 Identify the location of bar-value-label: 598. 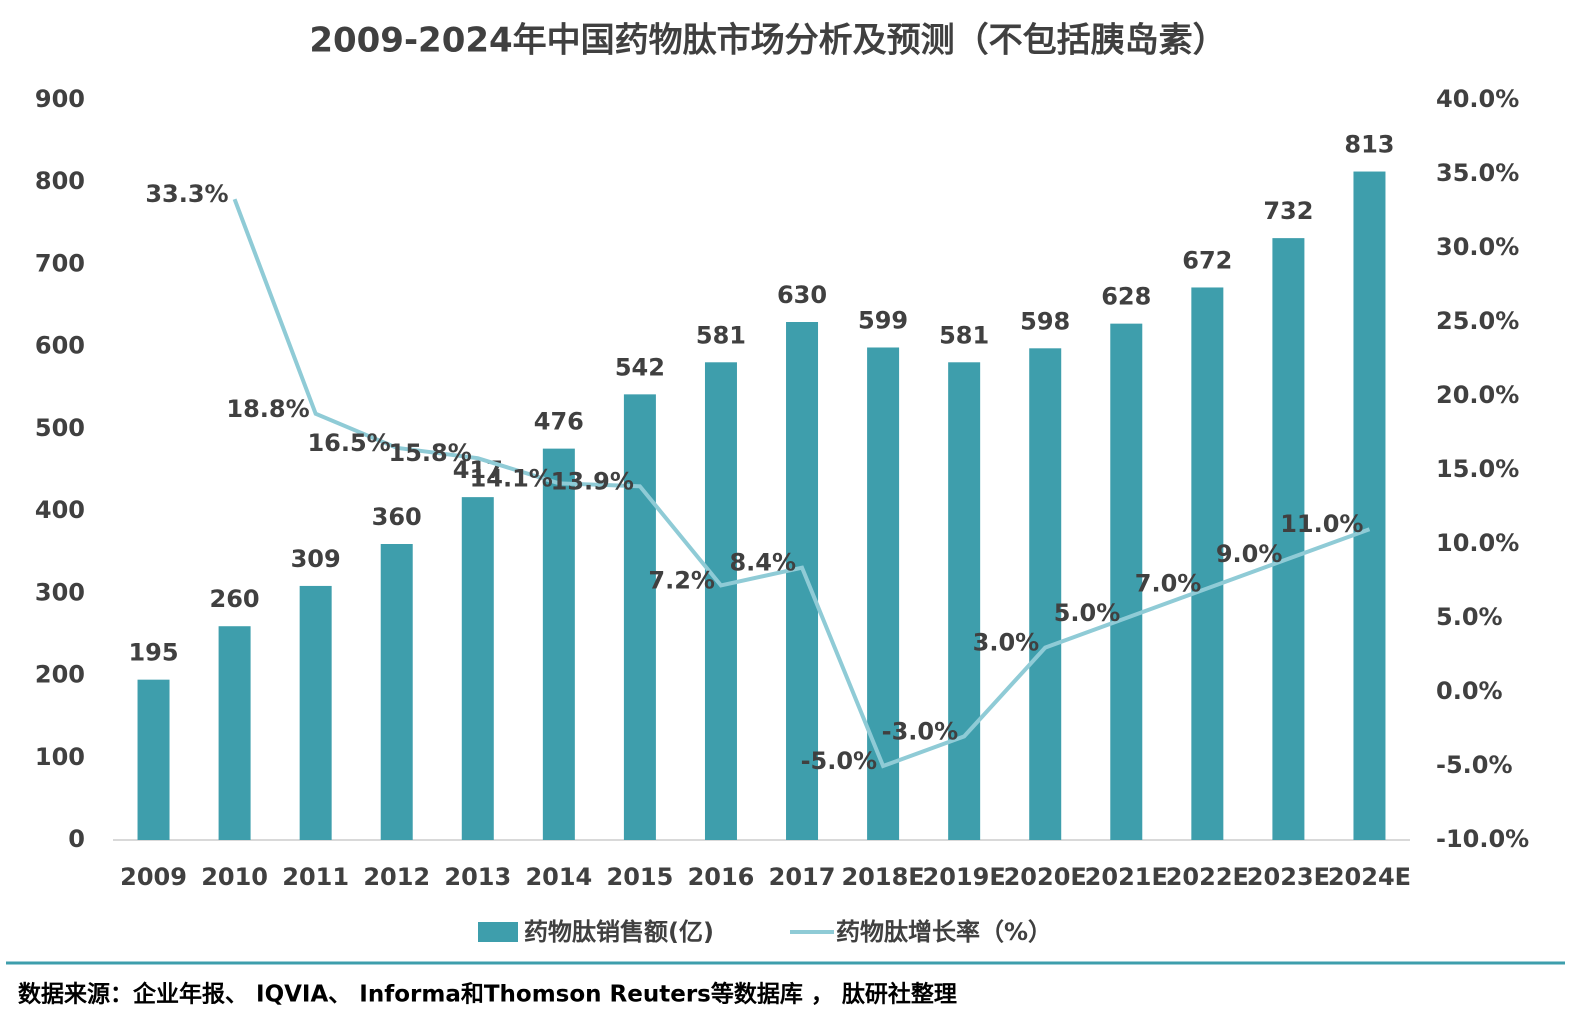
(1045, 321).